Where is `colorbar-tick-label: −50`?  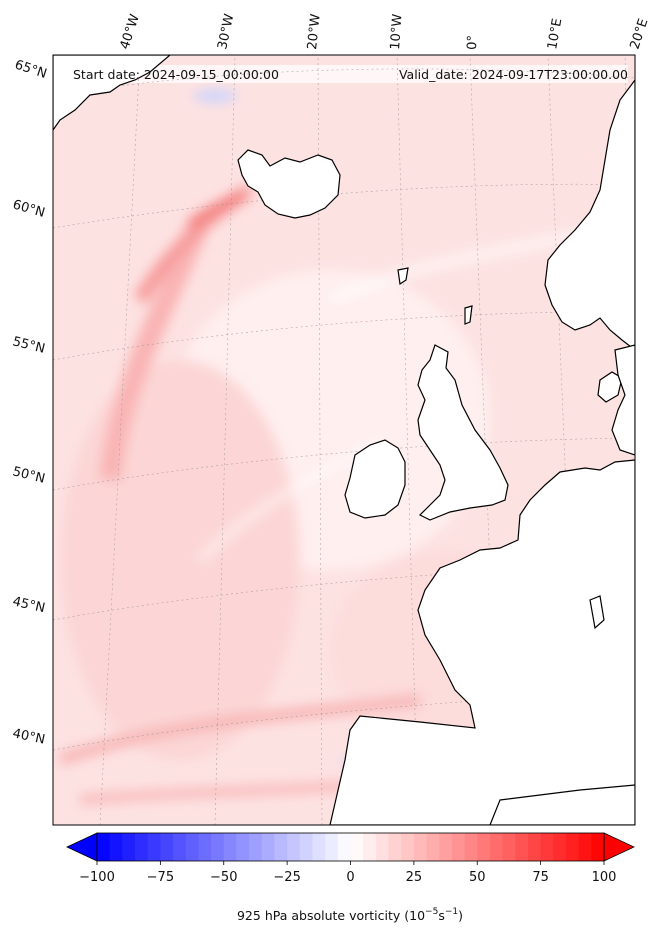 colorbar-tick-label: −50 is located at coordinates (223, 877).